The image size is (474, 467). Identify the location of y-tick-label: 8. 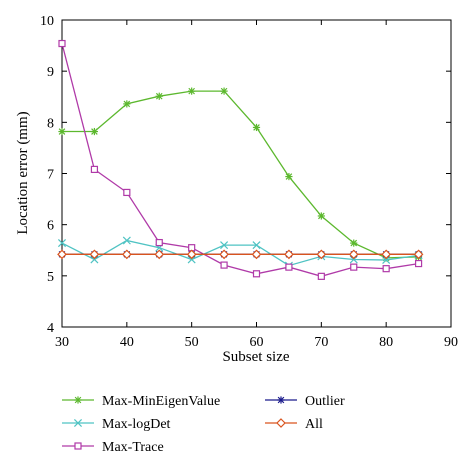
(50, 123).